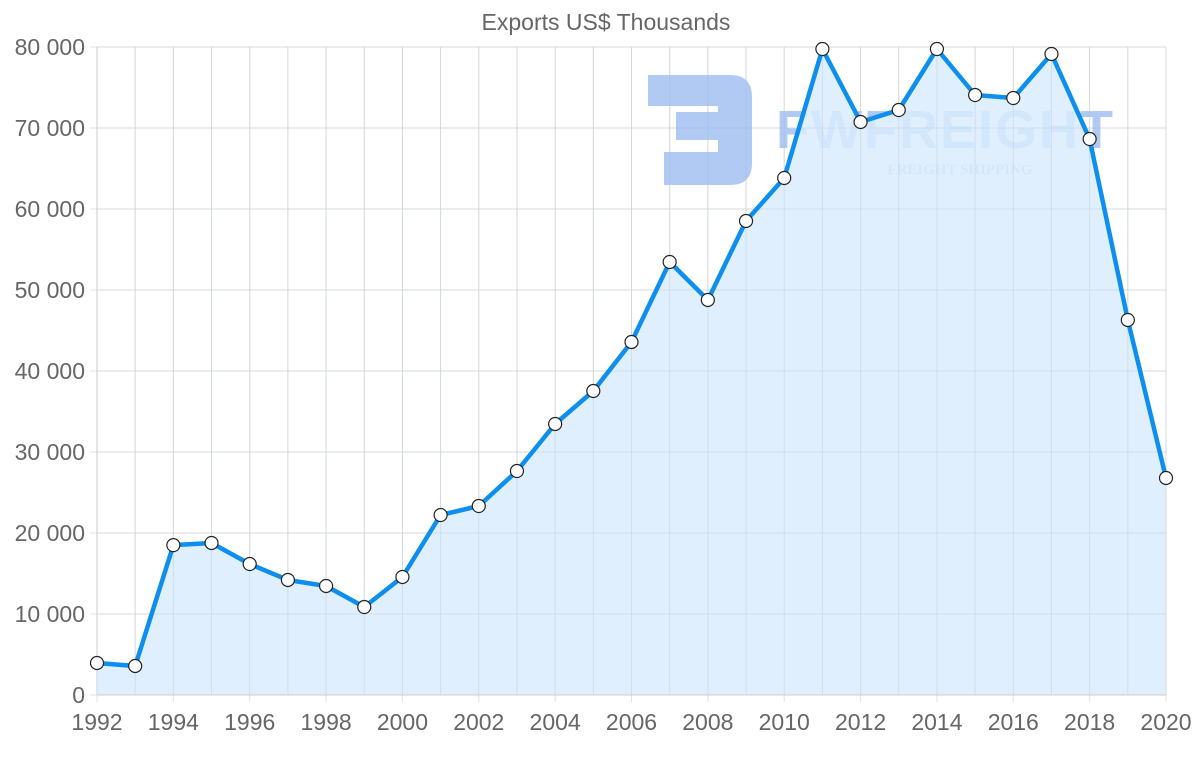  Describe the element at coordinates (50, 290) in the screenshot. I see `y-tick-label: 50 000` at that location.